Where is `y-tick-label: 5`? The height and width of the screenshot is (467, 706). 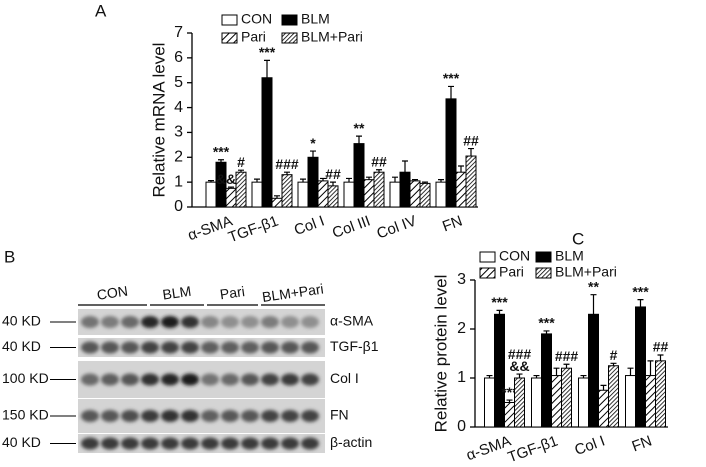 y-tick-label: 5 is located at coordinates (178, 82).